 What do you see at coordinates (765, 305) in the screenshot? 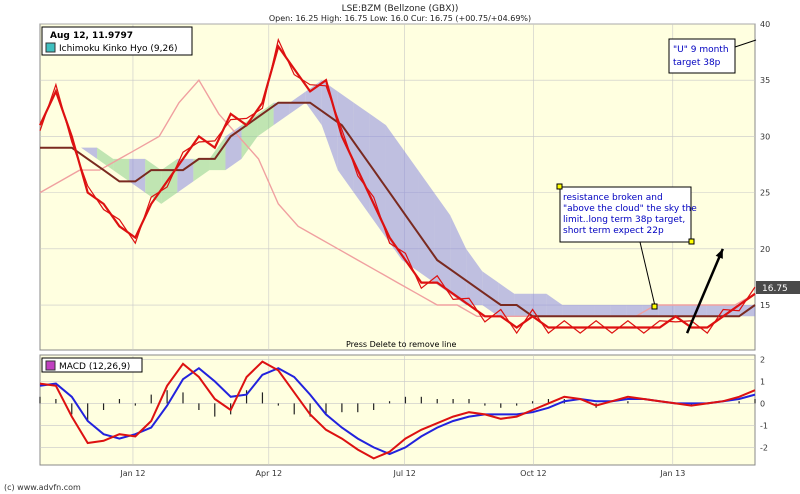
I see `price-y-tick-label: 15` at bounding box center [765, 305].